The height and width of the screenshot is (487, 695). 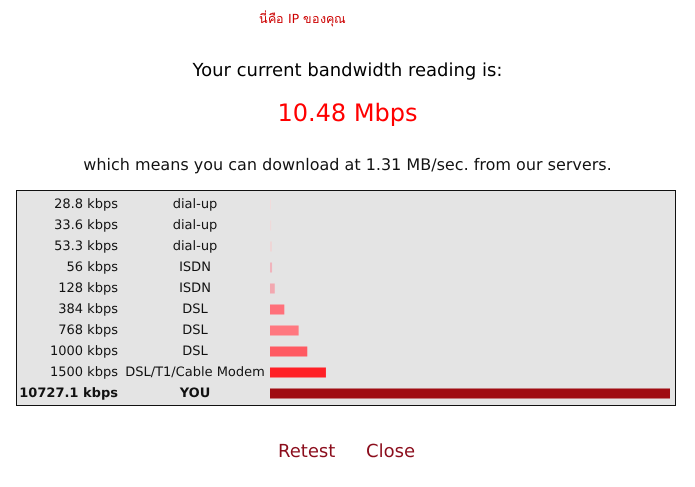 I want to click on data-label: 768 kbps, so click(x=88, y=330).